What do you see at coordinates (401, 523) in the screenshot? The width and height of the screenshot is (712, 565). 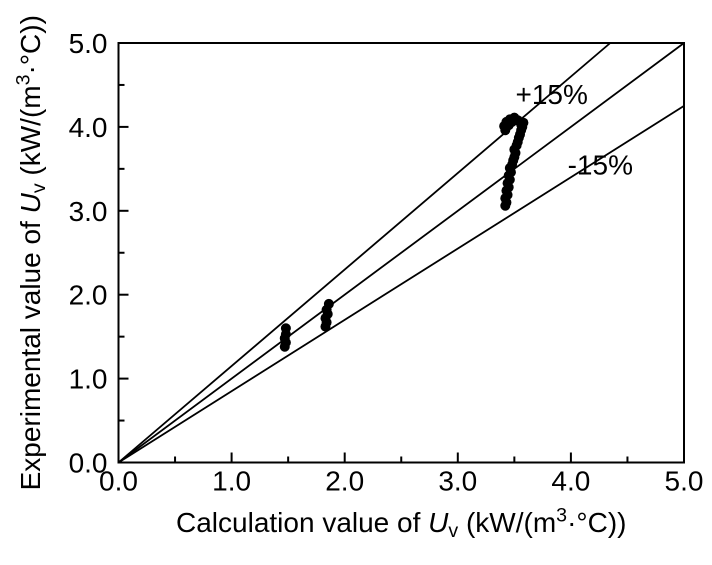 I see `x-axis-title: Calculation value of Uv (kW/(m3·°C))` at bounding box center [401, 523].